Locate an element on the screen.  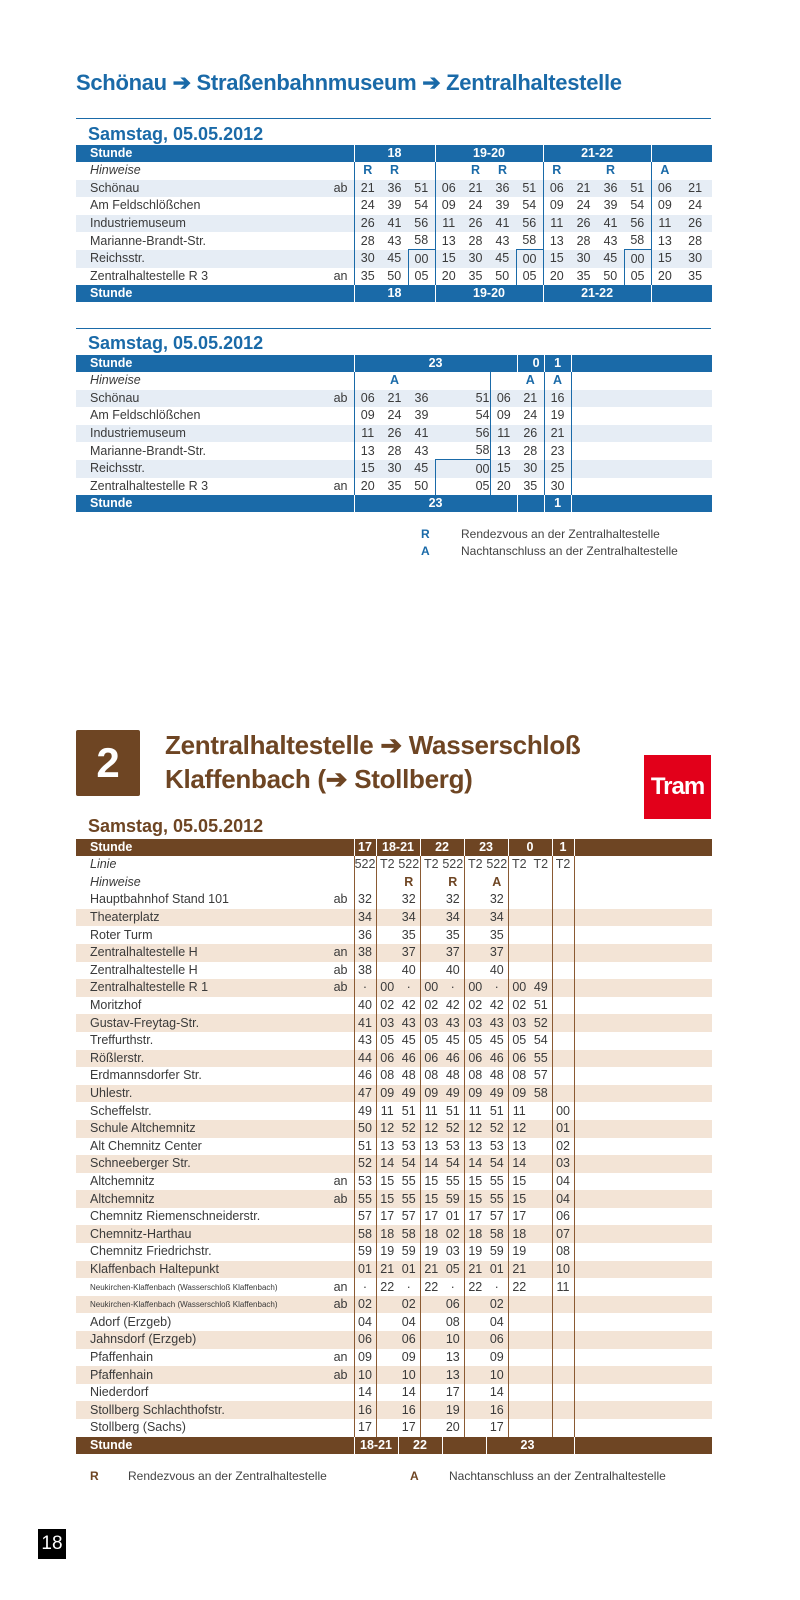
departure-time: 41 is located at coordinates (364, 1023).